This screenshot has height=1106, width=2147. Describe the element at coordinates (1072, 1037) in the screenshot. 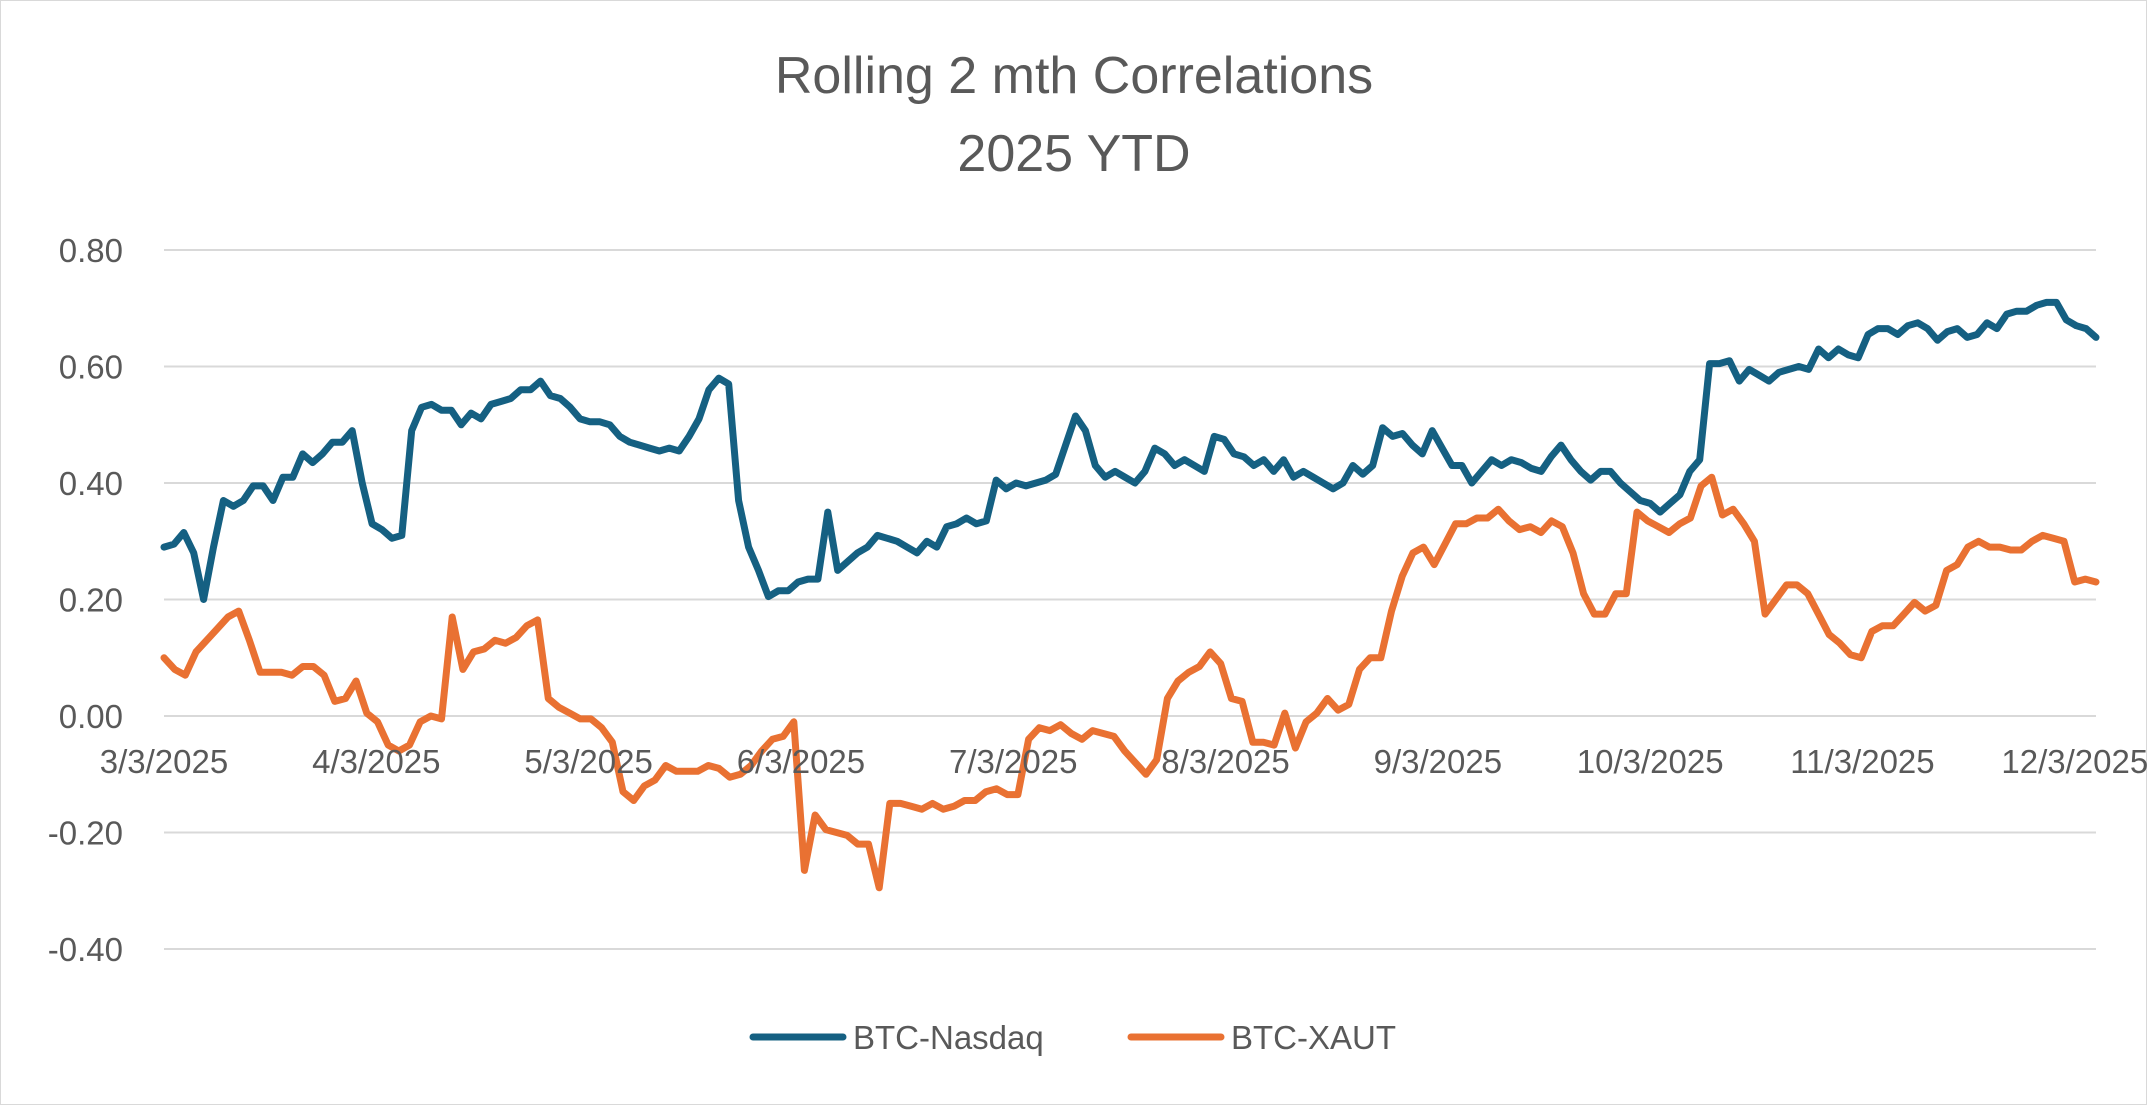

I see `legend: BTC-Nasdaq BTC-XAUT` at that location.